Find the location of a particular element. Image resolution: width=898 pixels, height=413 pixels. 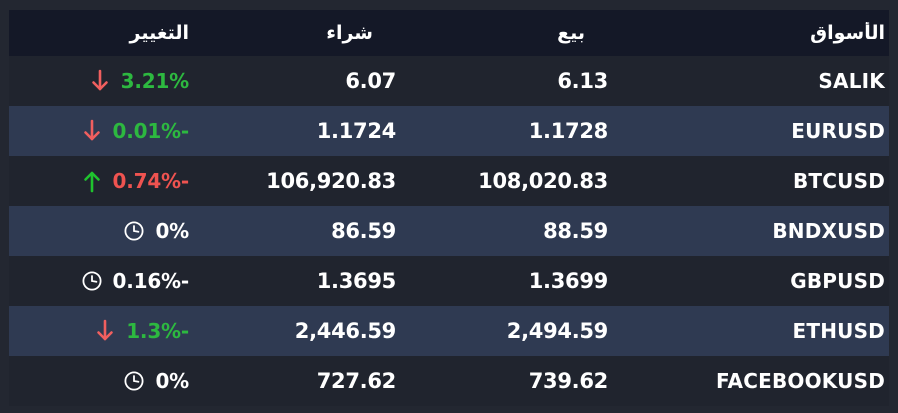

table-row: BNDXUSD 88.59 86.59 0% is located at coordinates (449, 231).